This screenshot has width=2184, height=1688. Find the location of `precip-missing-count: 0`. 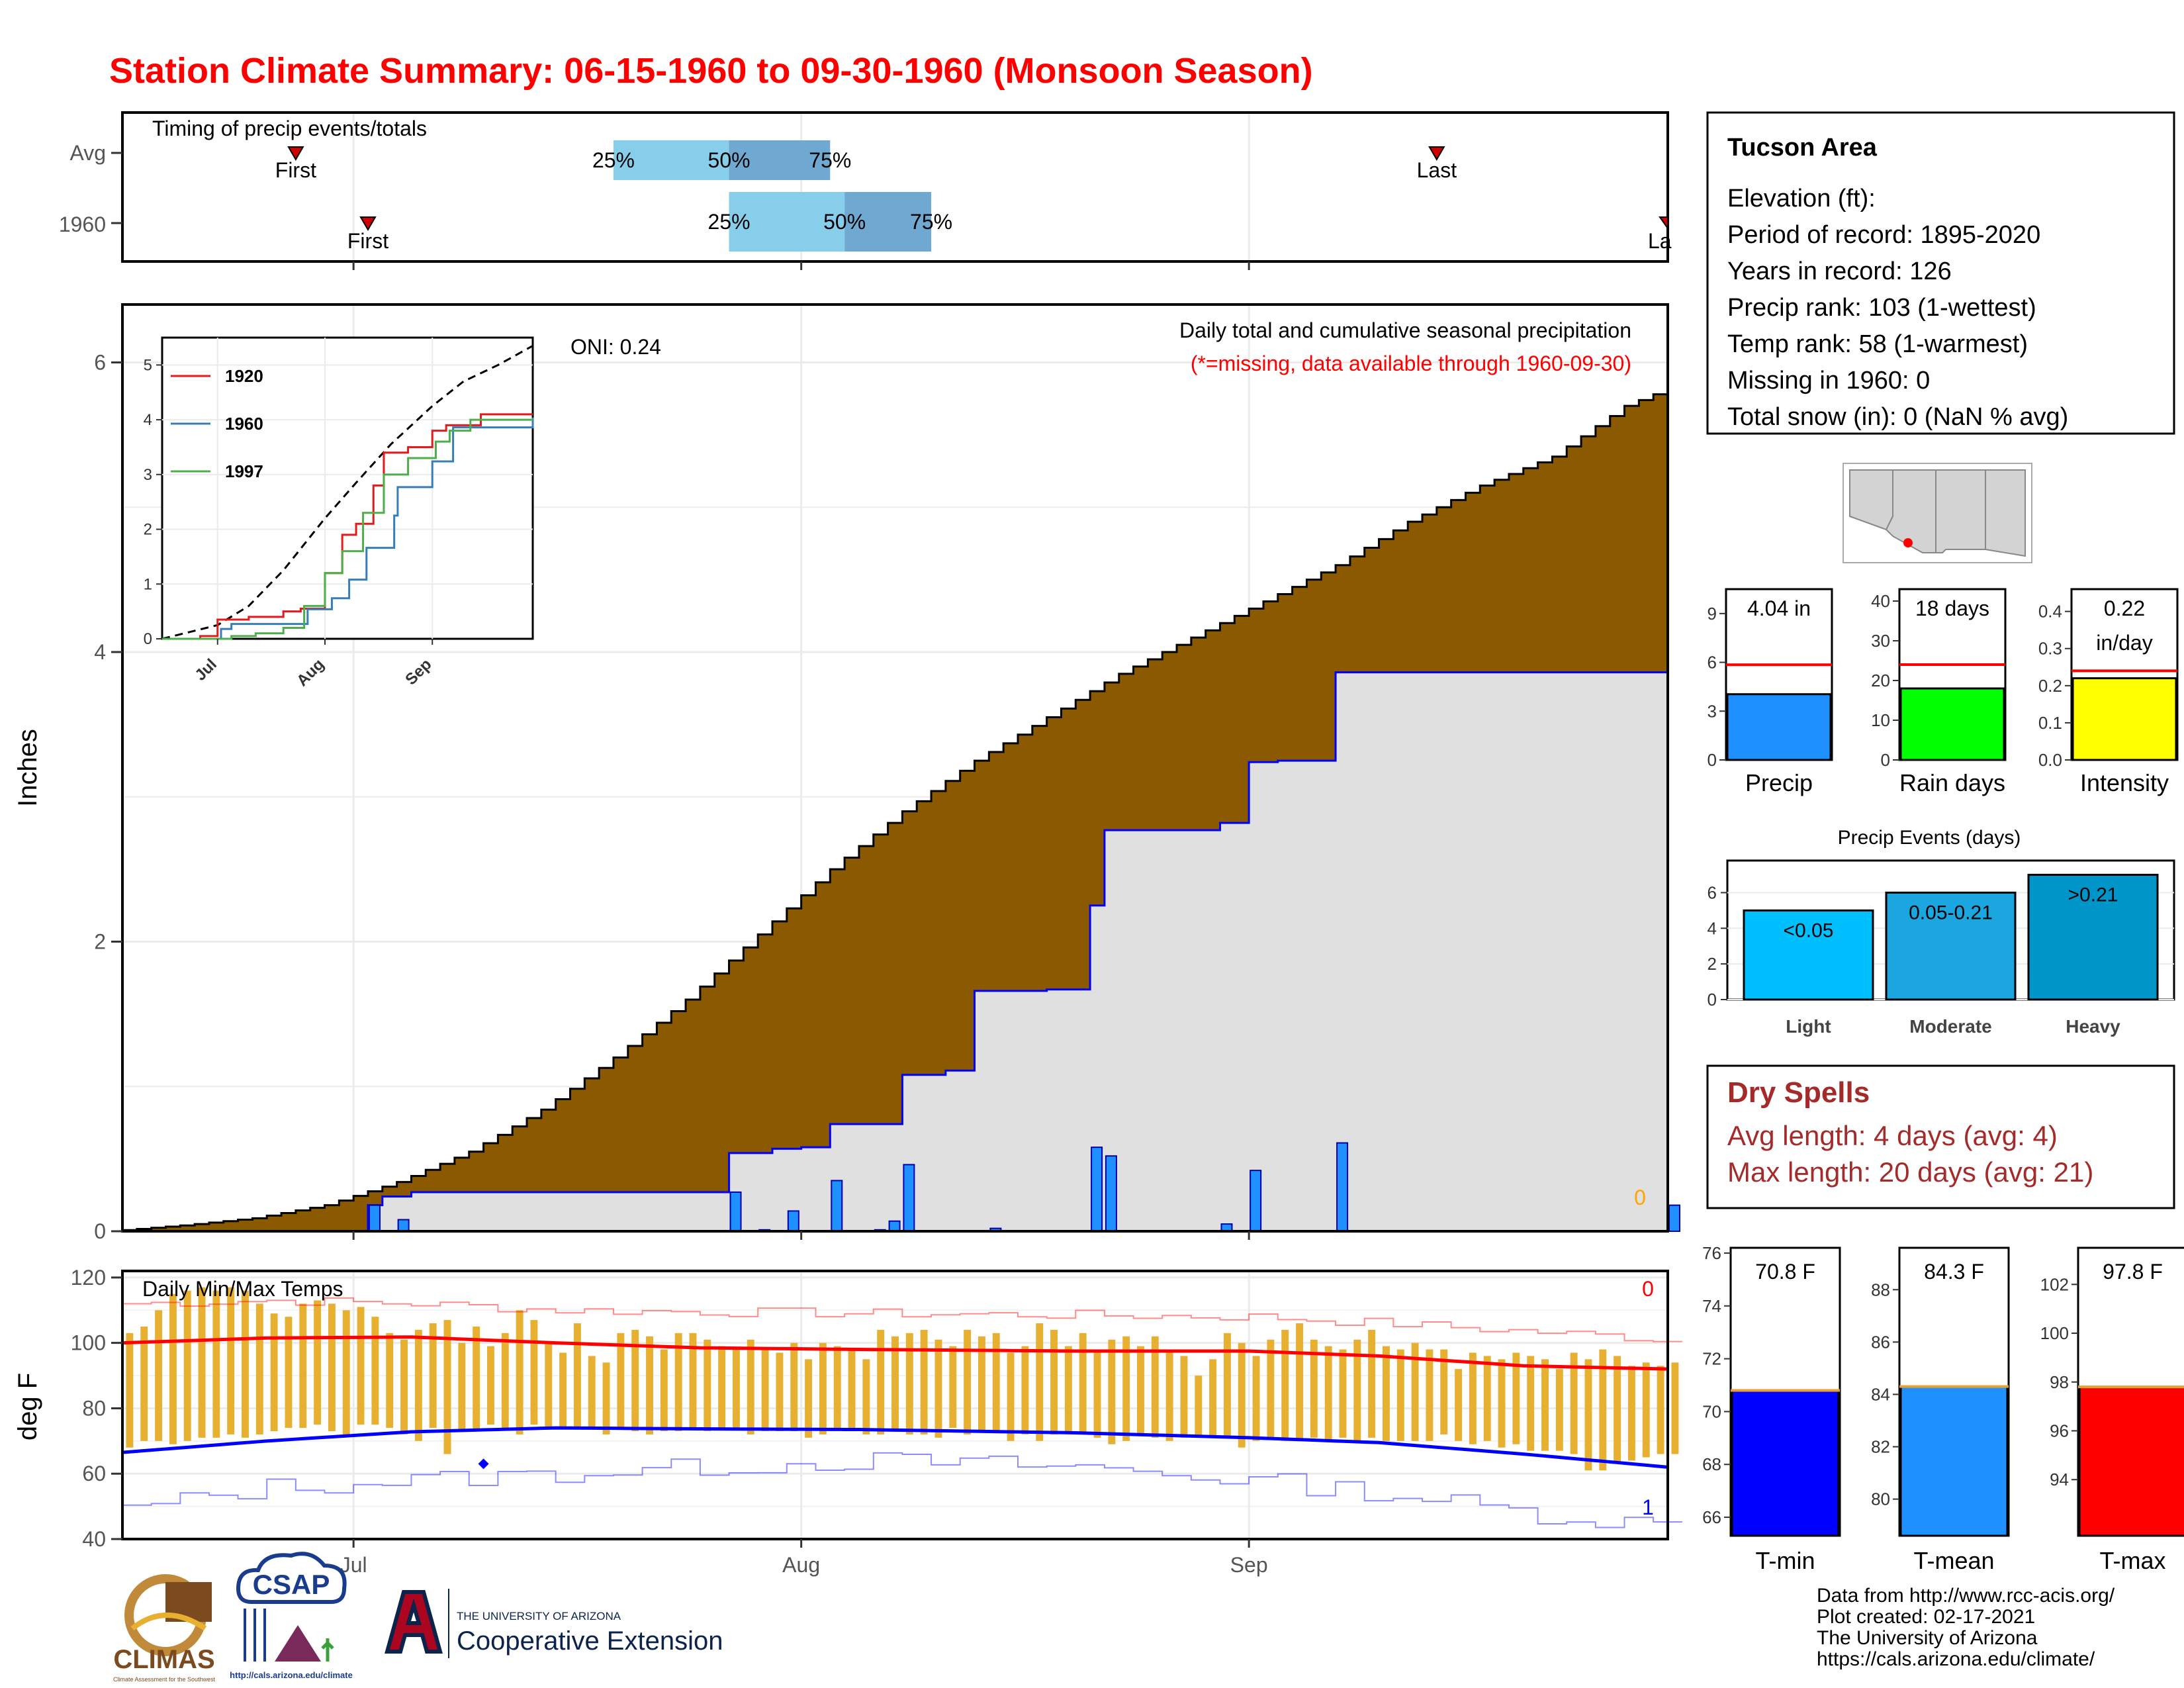

precip-missing-count: 0 is located at coordinates (1640, 1197).